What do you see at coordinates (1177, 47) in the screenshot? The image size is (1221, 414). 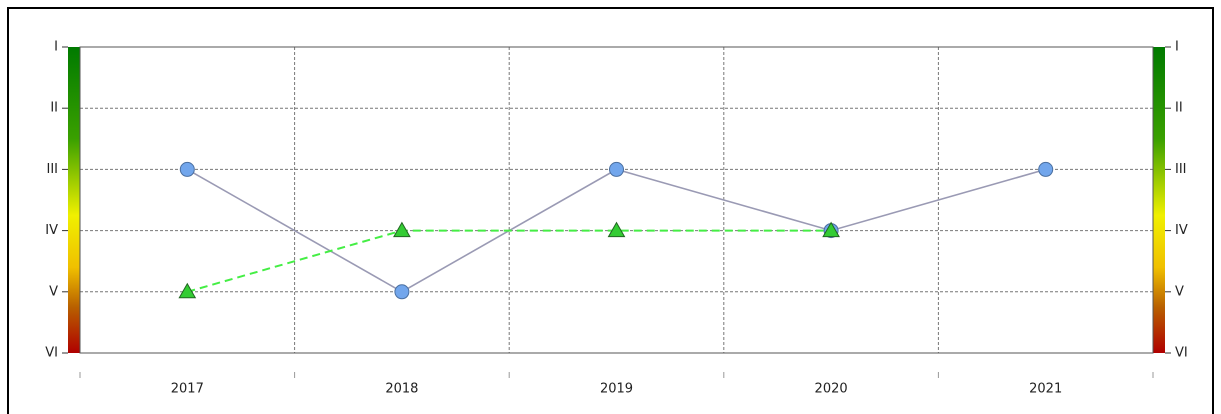 I see `y2-tick-label: I` at bounding box center [1177, 47].